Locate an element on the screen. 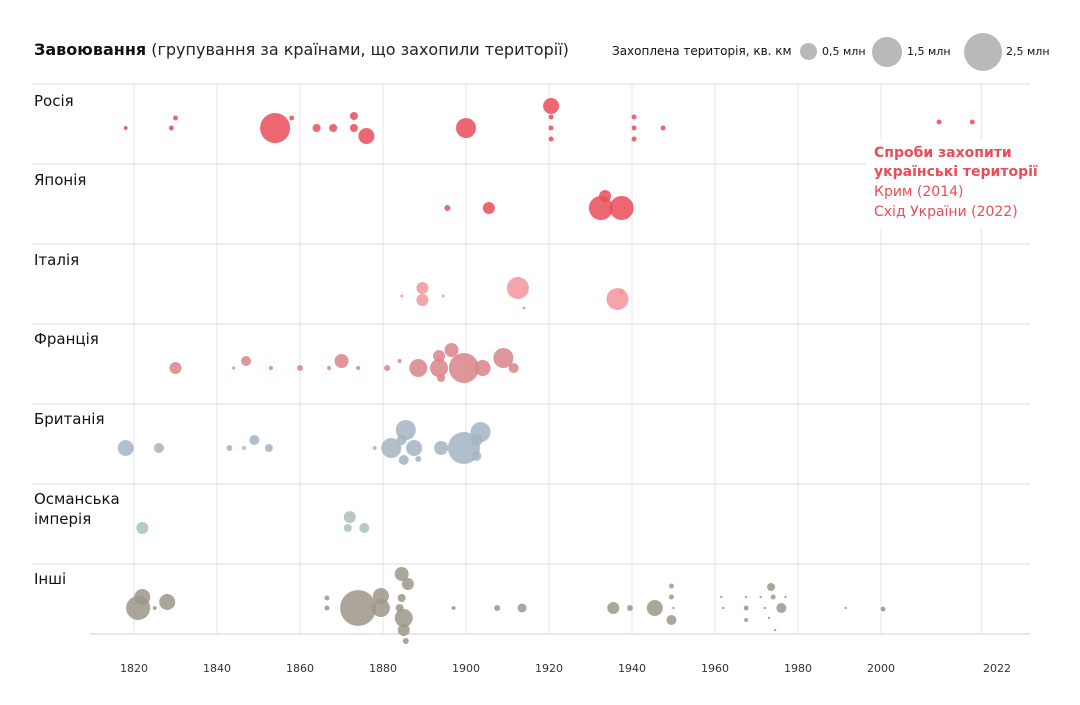 Image resolution: width=1080 pixels, height=705 pixels. legend-circle-large is located at coordinates (983, 52).